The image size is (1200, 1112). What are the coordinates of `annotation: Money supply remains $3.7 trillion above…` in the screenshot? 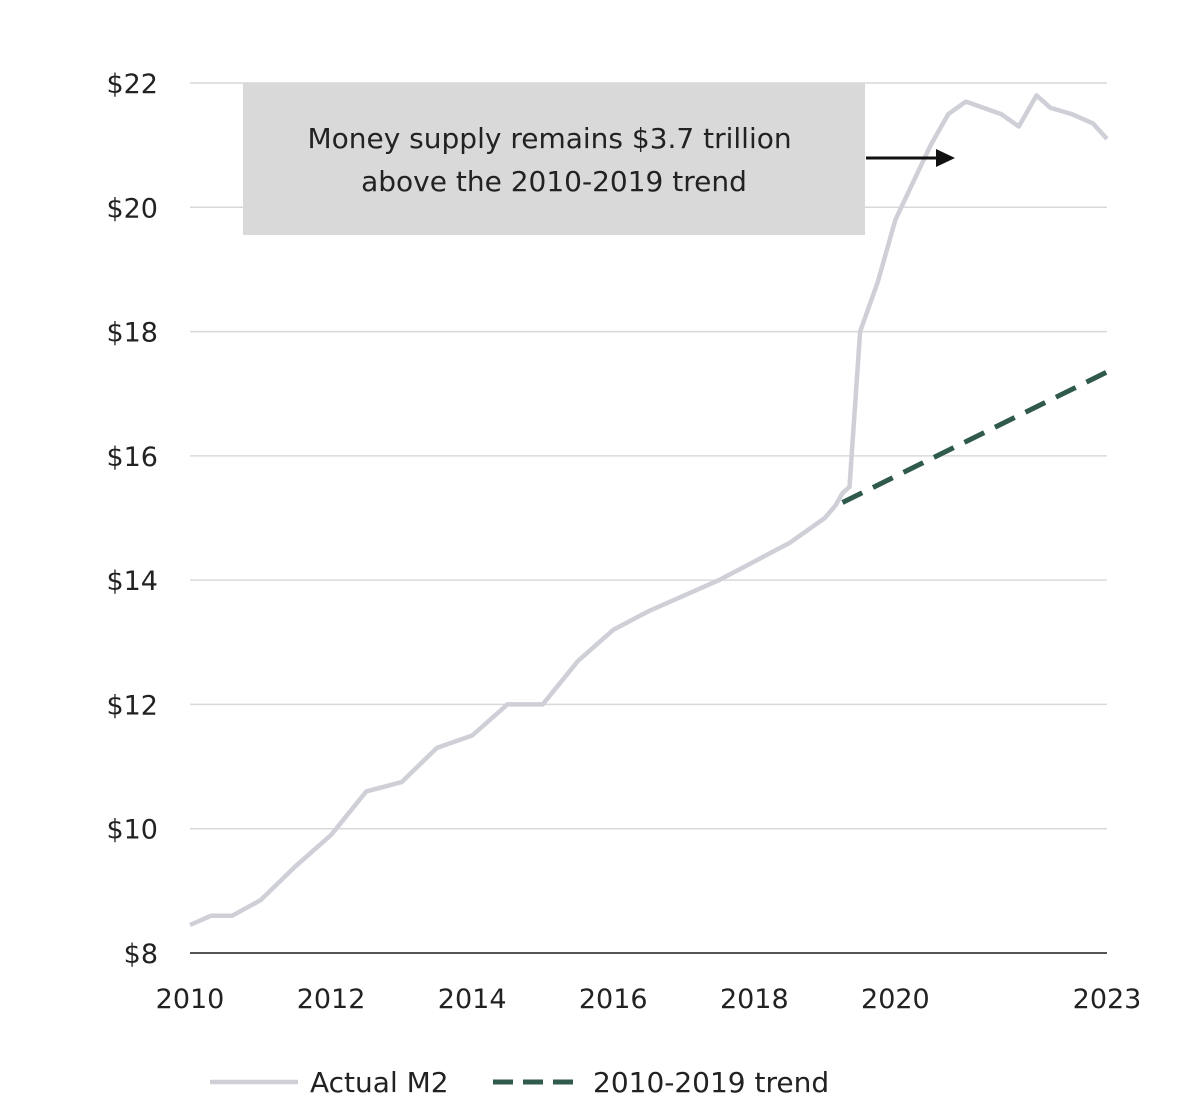 It's located at (599, 159).